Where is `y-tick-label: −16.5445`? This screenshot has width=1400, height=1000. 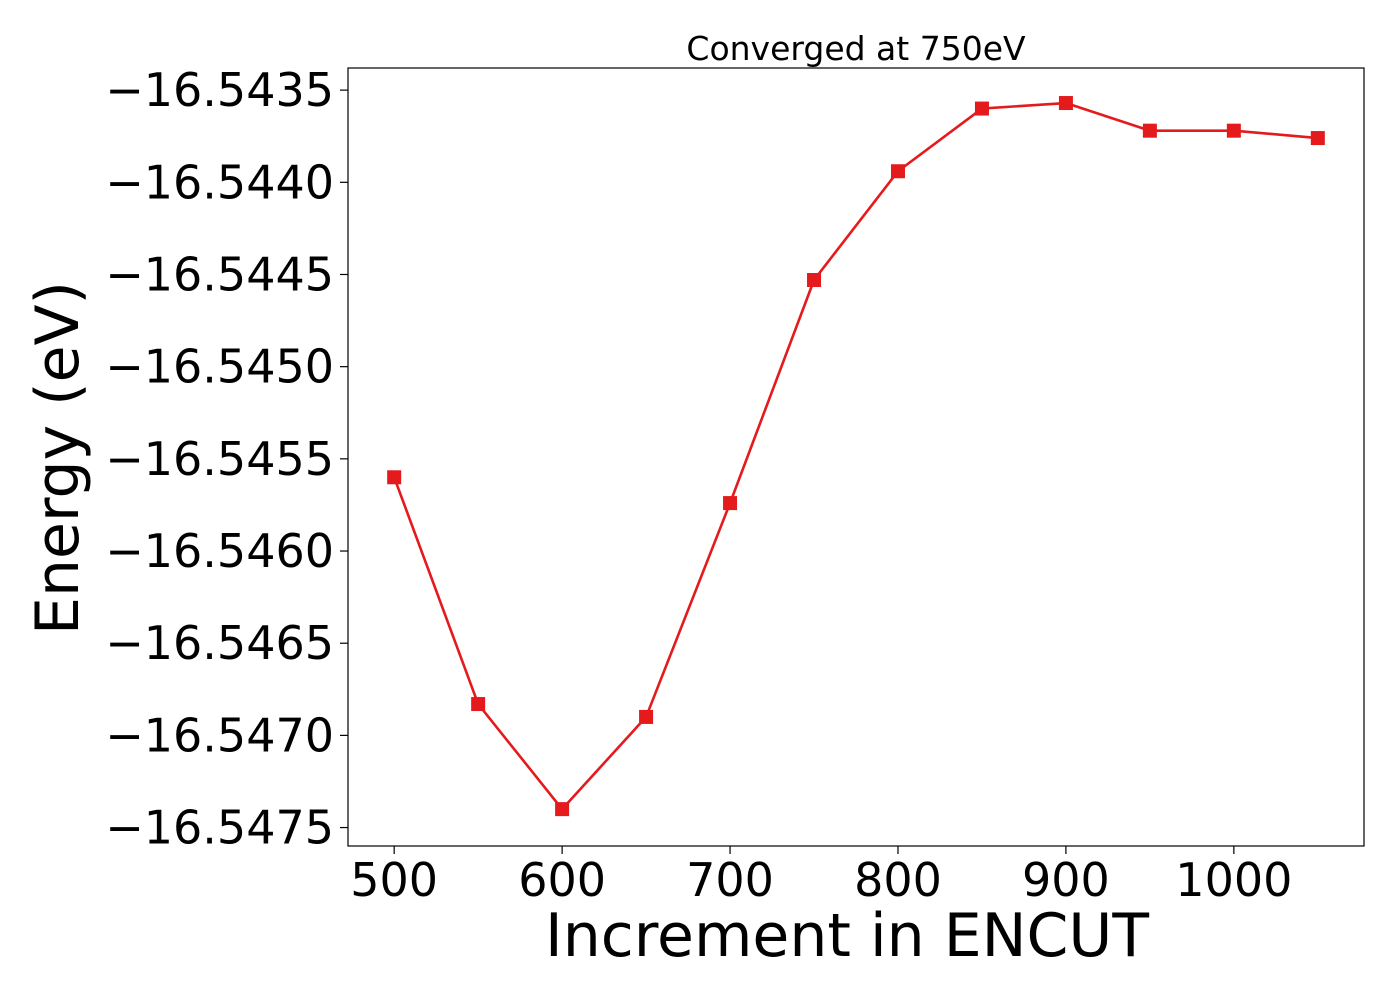
y-tick-label: −16.5445 is located at coordinates (219, 274).